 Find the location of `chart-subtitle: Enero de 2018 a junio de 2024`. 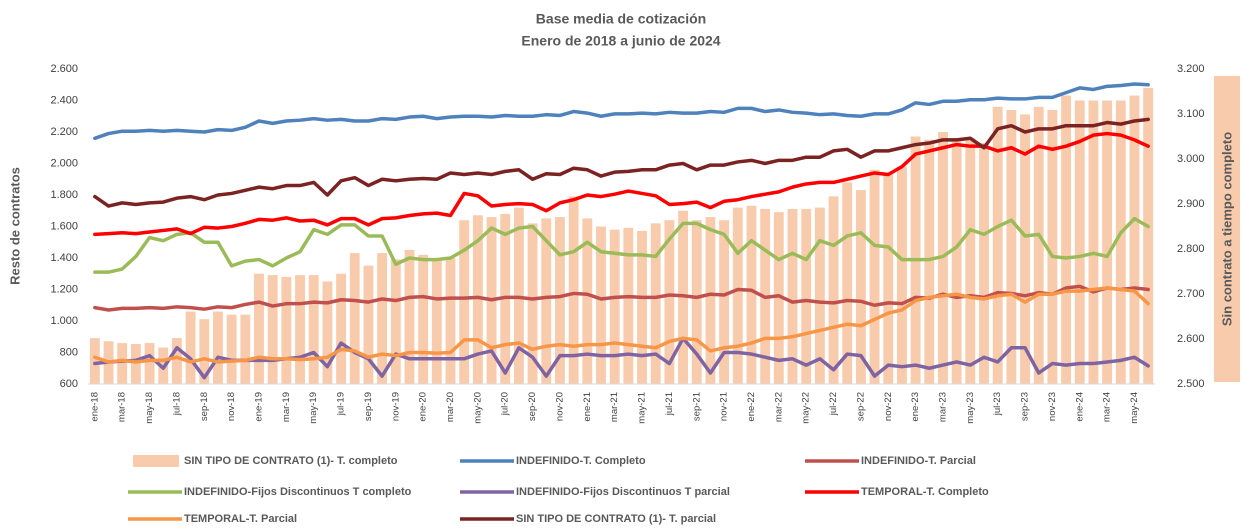

chart-subtitle: Enero de 2018 a junio de 2024 is located at coordinates (620, 41).